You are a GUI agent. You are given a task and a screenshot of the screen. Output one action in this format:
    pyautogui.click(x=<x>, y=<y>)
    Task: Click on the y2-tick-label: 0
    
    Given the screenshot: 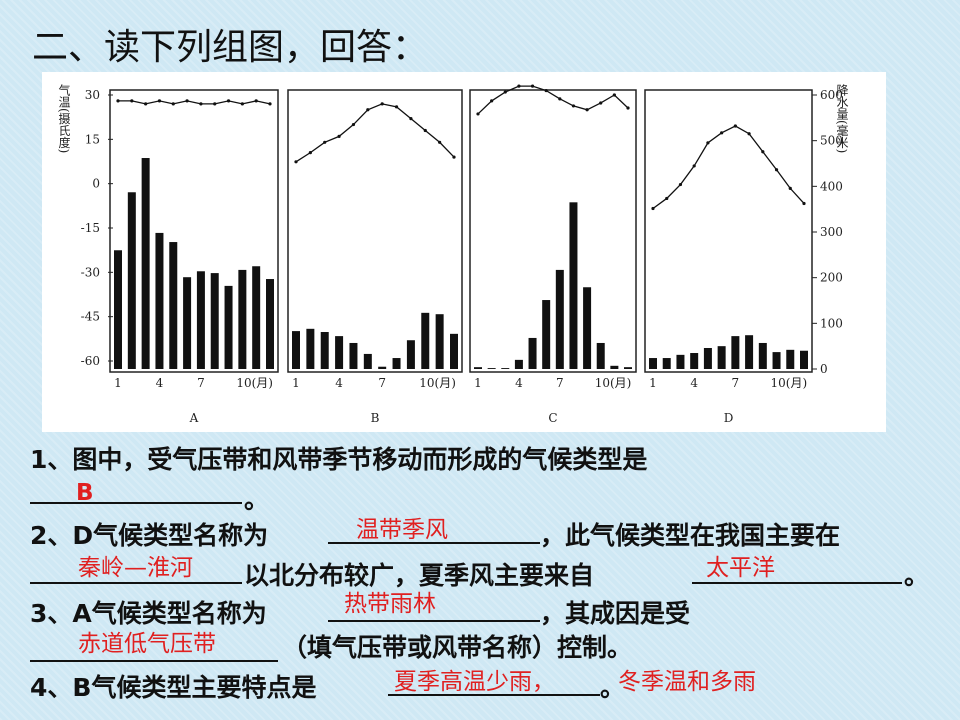 What is the action you would take?
    pyautogui.click(x=824, y=369)
    